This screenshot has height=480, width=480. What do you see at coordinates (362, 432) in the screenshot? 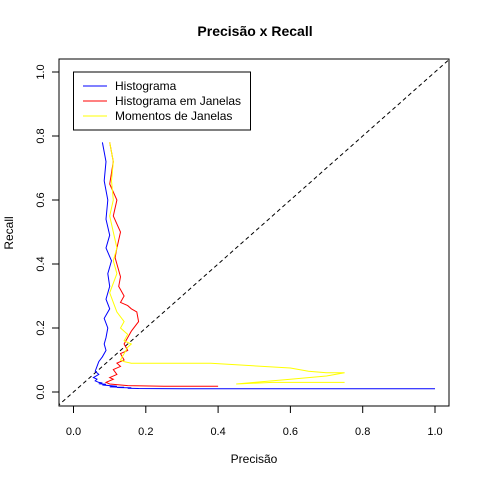
I see `x-tick-label: 0.8` at bounding box center [362, 432].